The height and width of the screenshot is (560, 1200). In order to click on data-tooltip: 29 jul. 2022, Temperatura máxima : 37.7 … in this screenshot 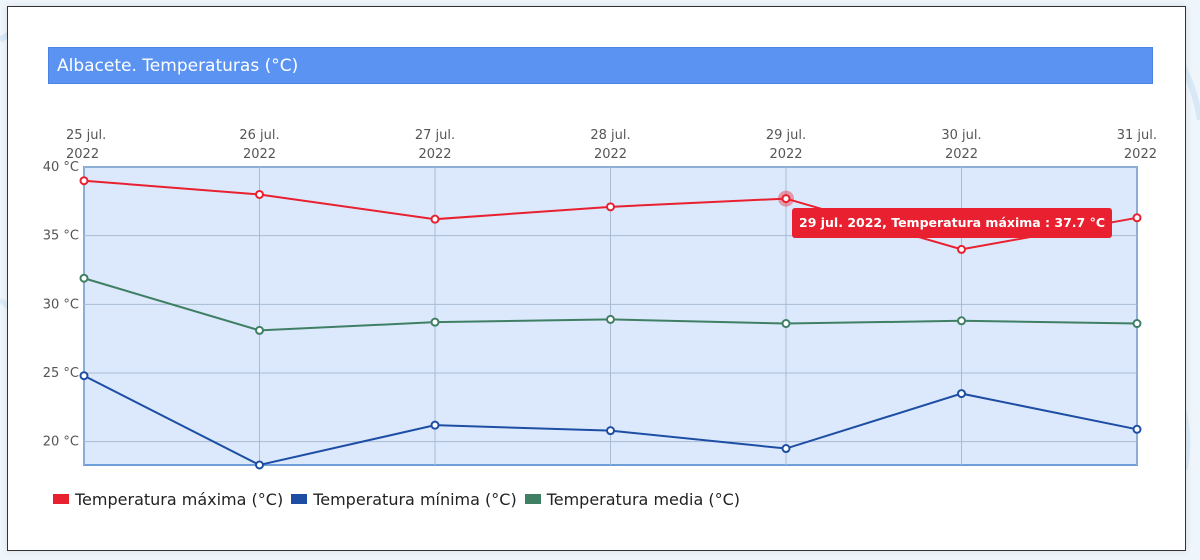, I will do `click(952, 223)`.